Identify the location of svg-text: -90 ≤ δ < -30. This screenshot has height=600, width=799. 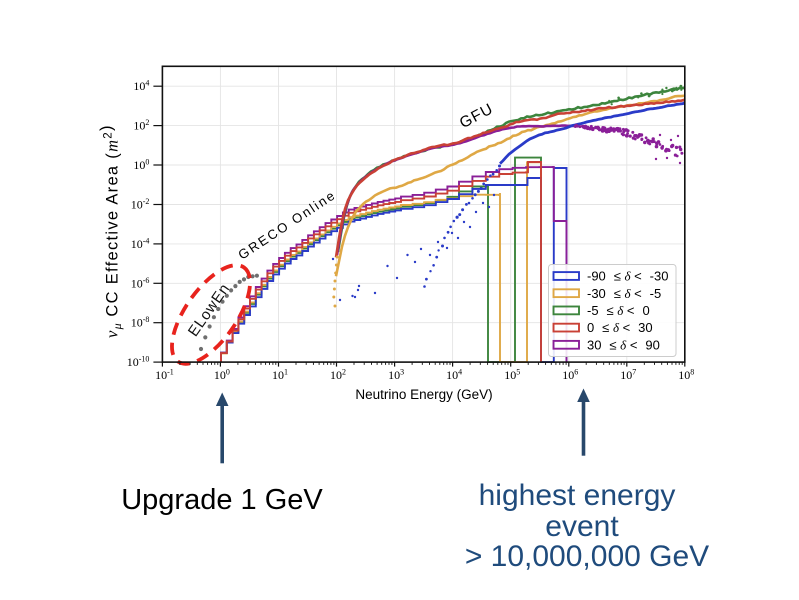
(627, 276).